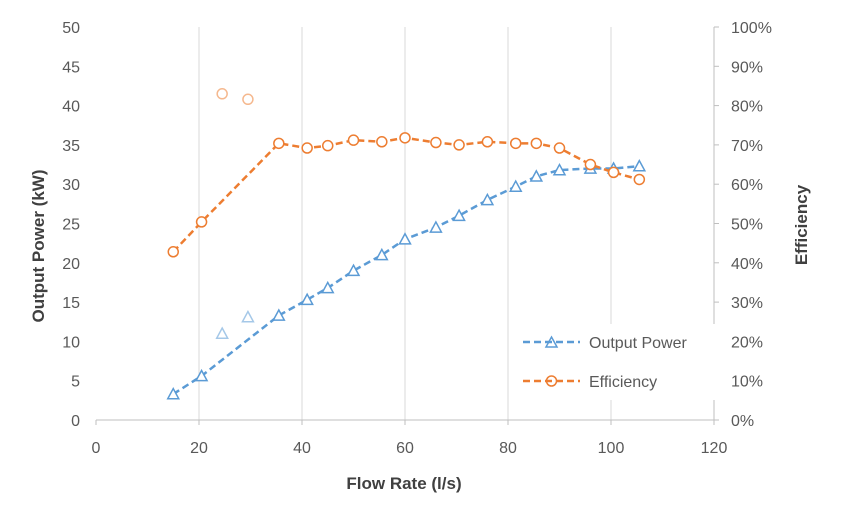 Image resolution: width=841 pixels, height=513 pixels. What do you see at coordinates (96, 448) in the screenshot?
I see `x-tick-label: 0` at bounding box center [96, 448].